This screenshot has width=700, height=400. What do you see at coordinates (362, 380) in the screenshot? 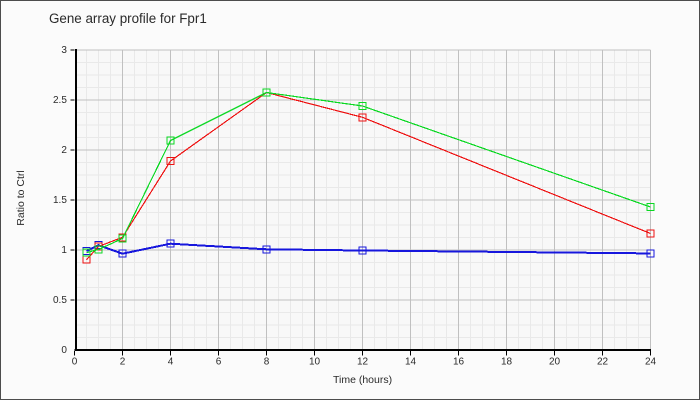
I see `svg-text: Time (hours)` at bounding box center [362, 380].